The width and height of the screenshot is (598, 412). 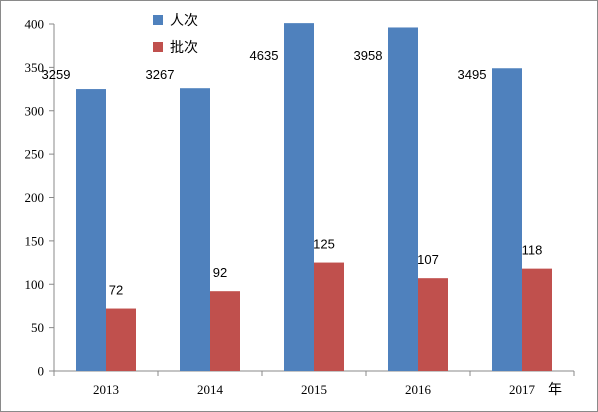 I want to click on x-category-label: 2017, so click(x=522, y=389).